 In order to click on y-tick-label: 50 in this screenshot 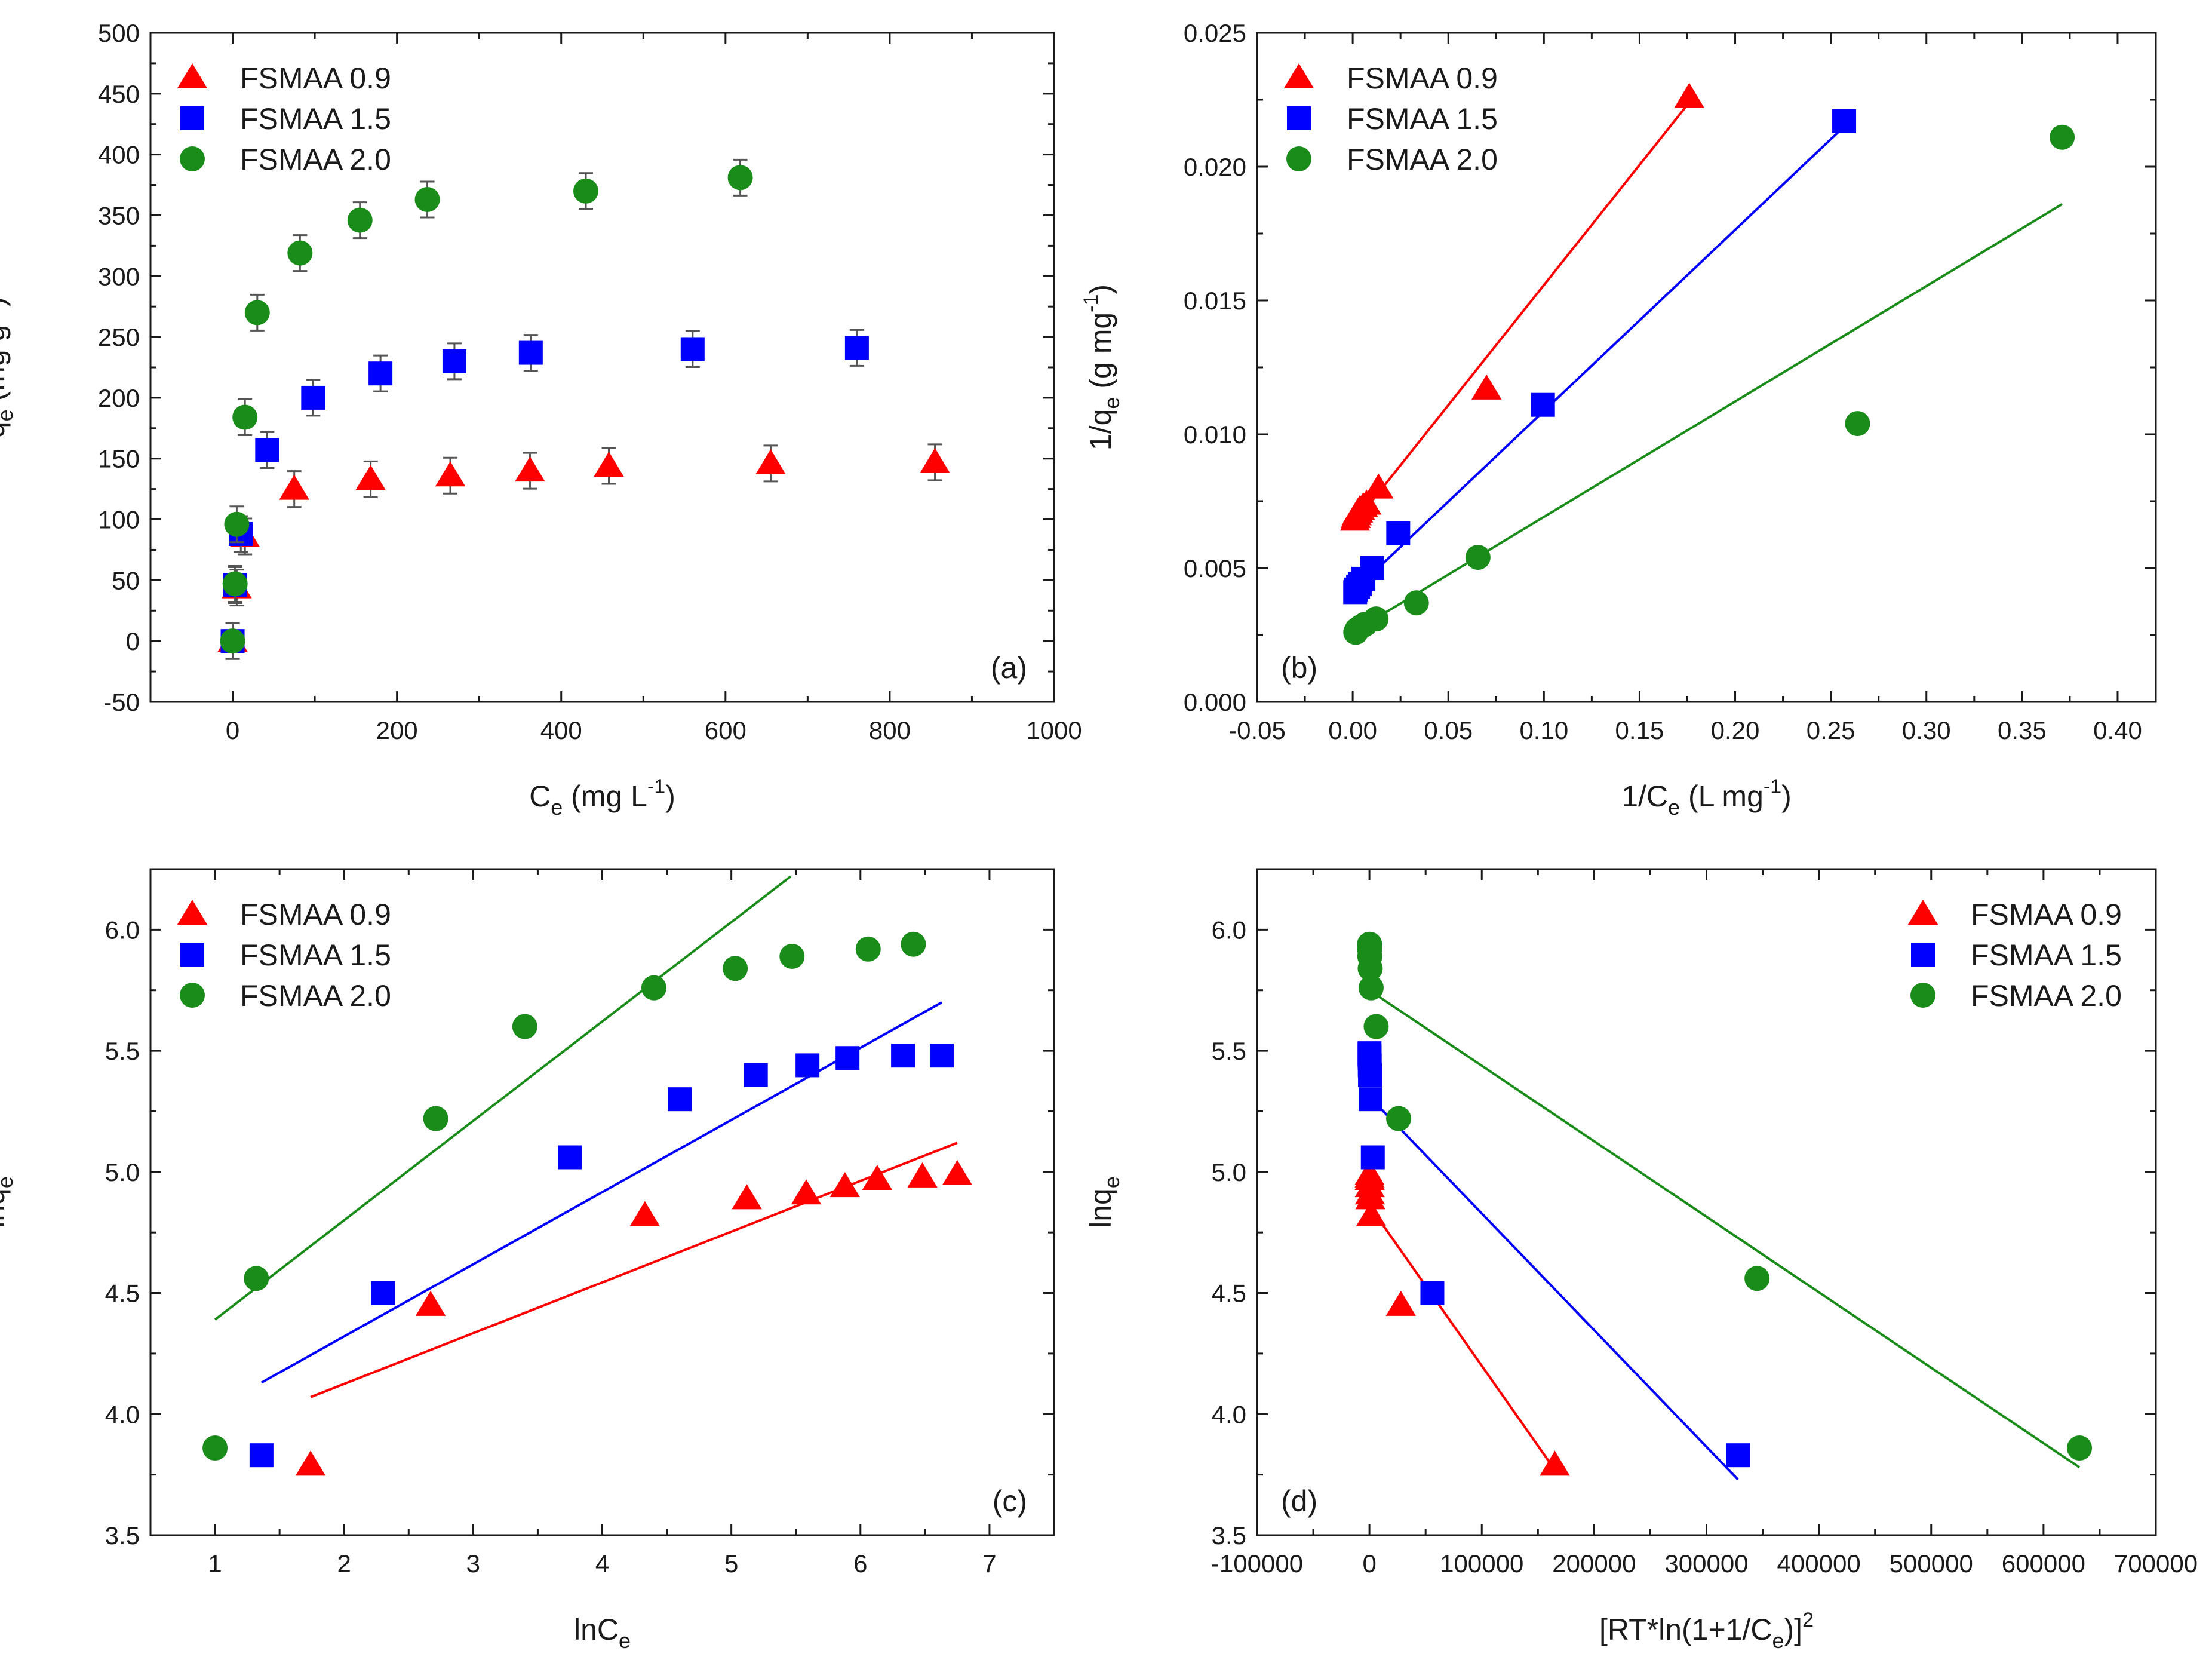, I will do `click(126, 580)`.